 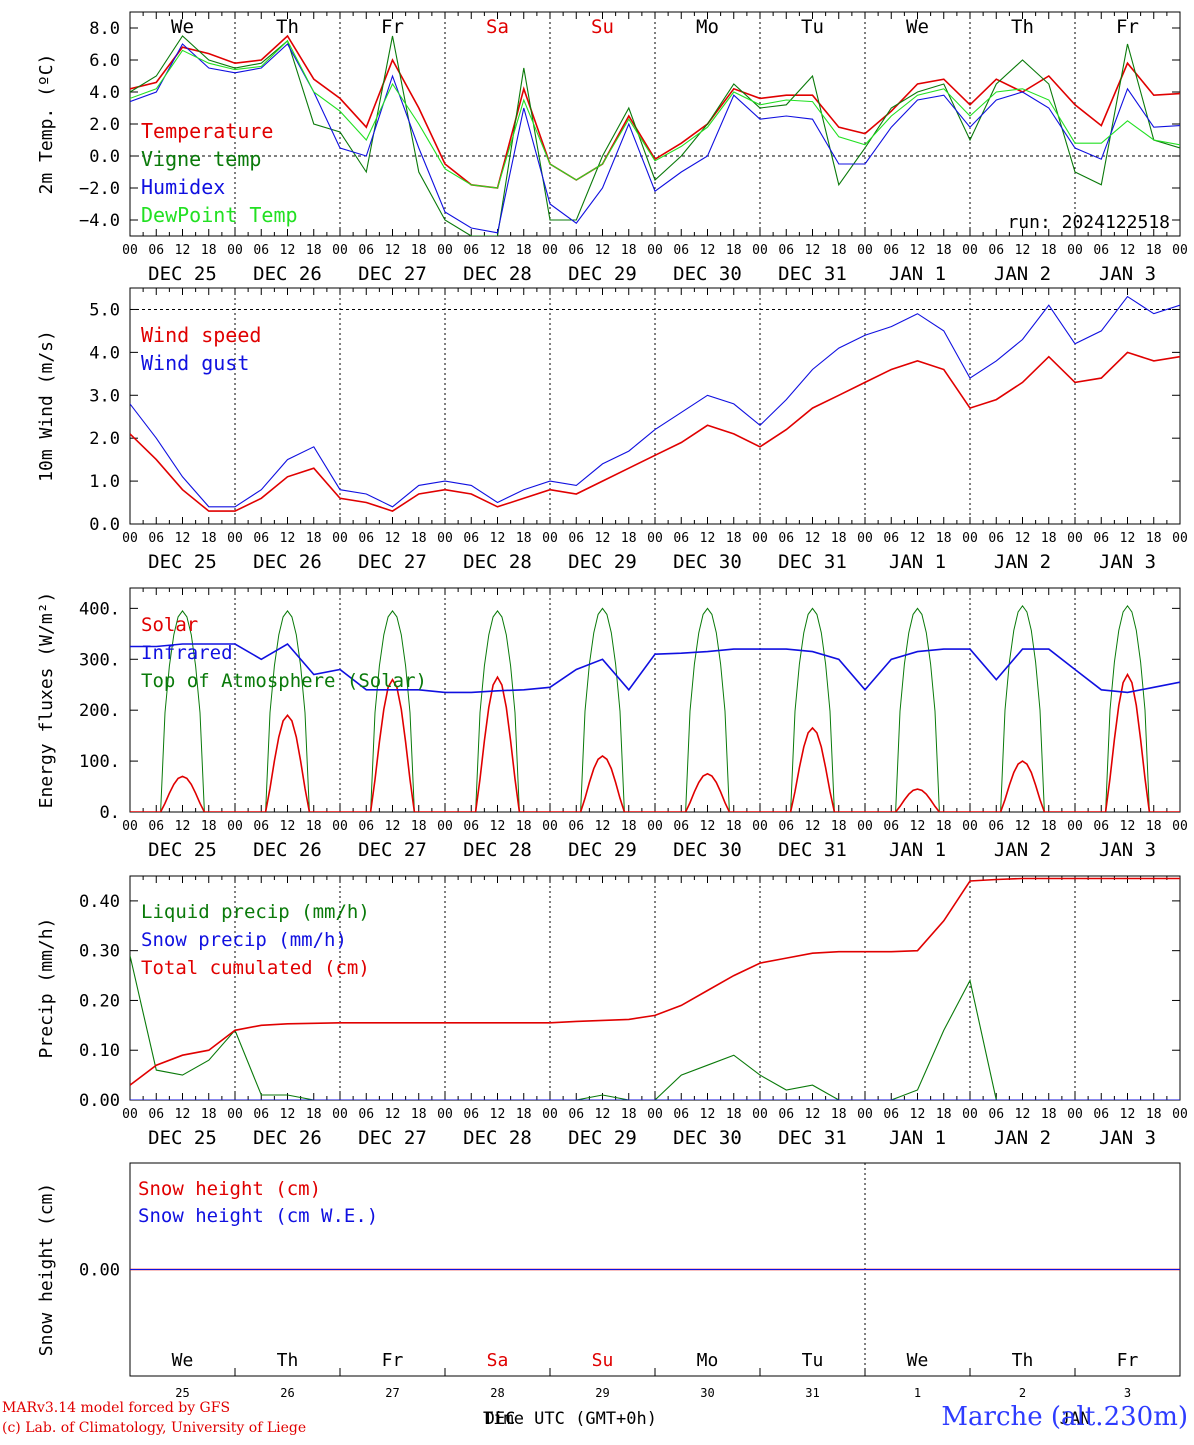 I want to click on legend-vigne-temp: Vigne temp, so click(x=201, y=159).